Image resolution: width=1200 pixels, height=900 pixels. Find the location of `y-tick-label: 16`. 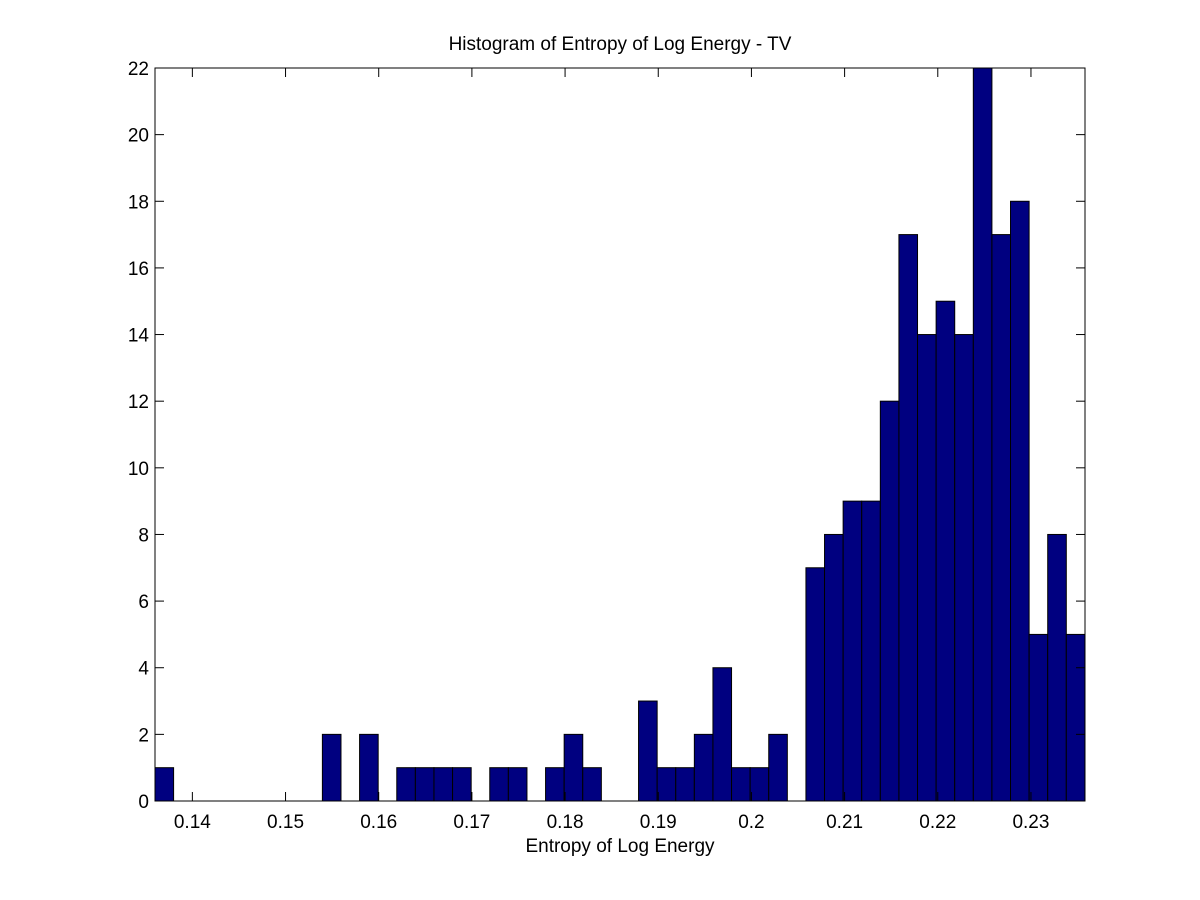

y-tick-label: 16 is located at coordinates (138, 269).